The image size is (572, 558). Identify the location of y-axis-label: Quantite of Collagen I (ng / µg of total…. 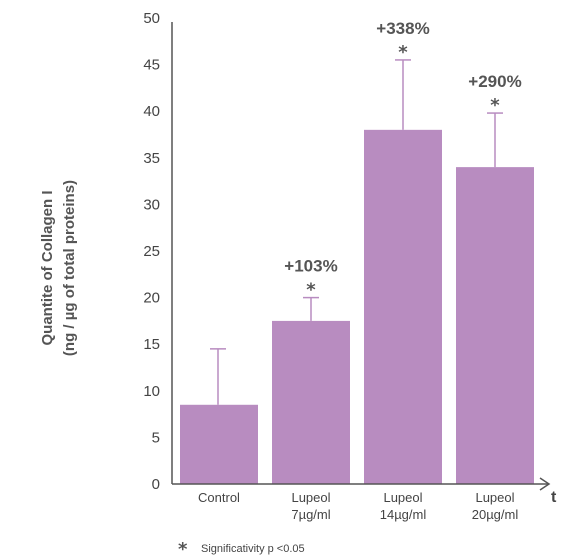
(58, 268).